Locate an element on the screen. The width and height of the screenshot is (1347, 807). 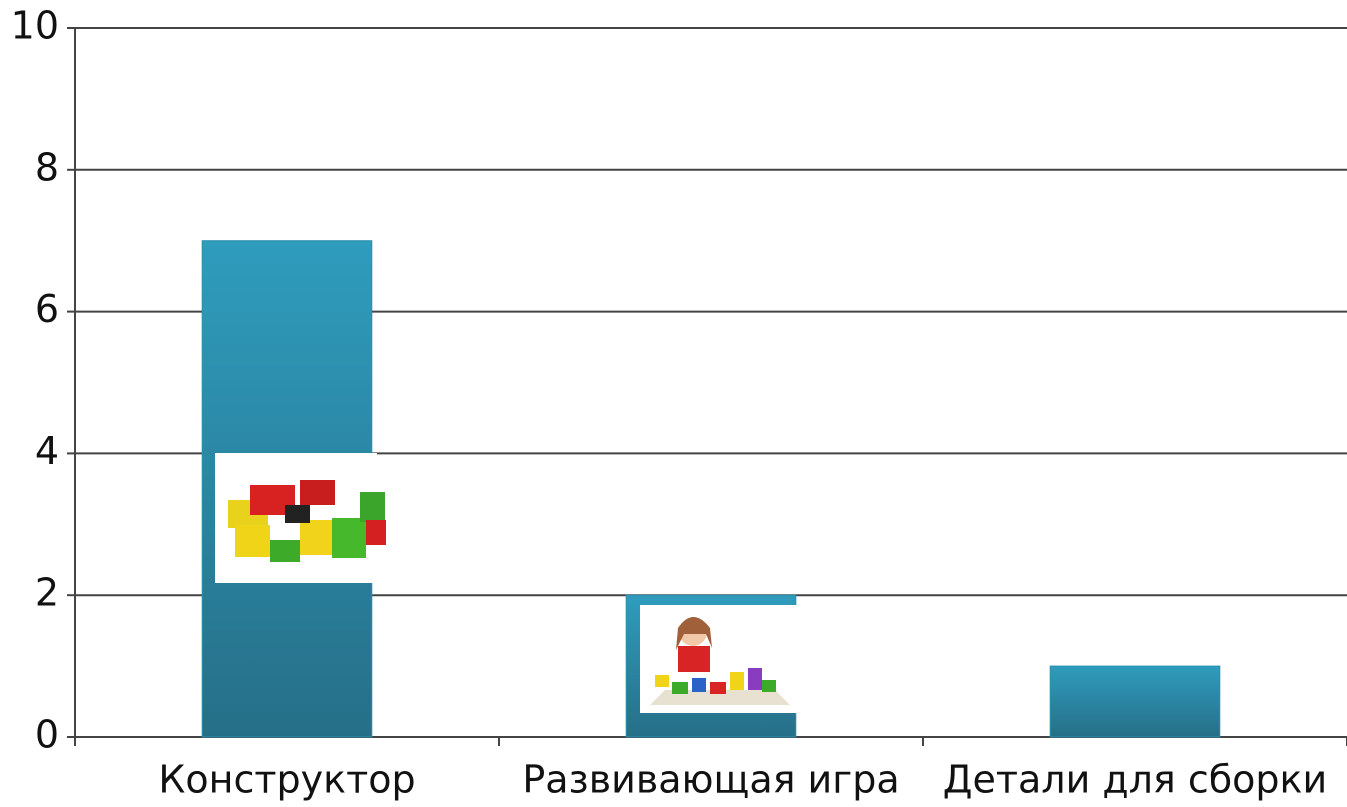
y-tick-label: 8 is located at coordinates (47, 167).